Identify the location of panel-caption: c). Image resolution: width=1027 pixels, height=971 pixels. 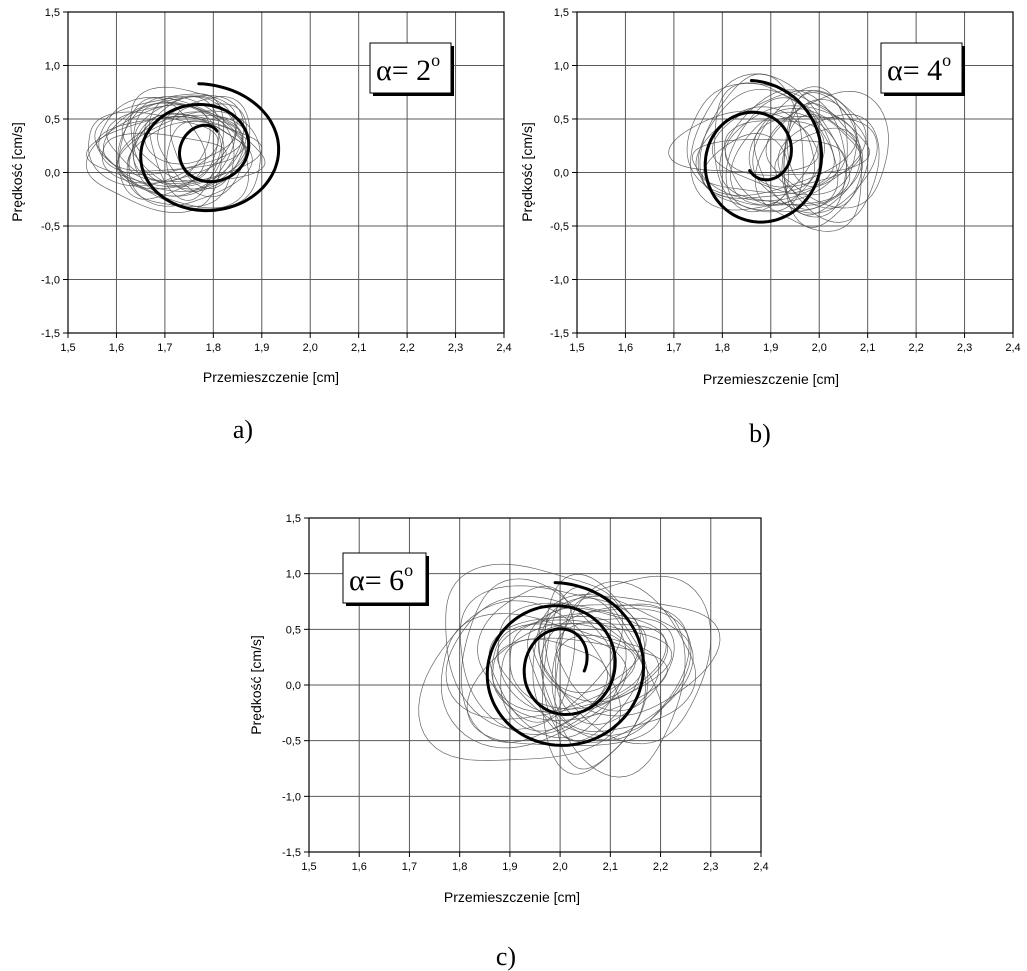
(506, 956).